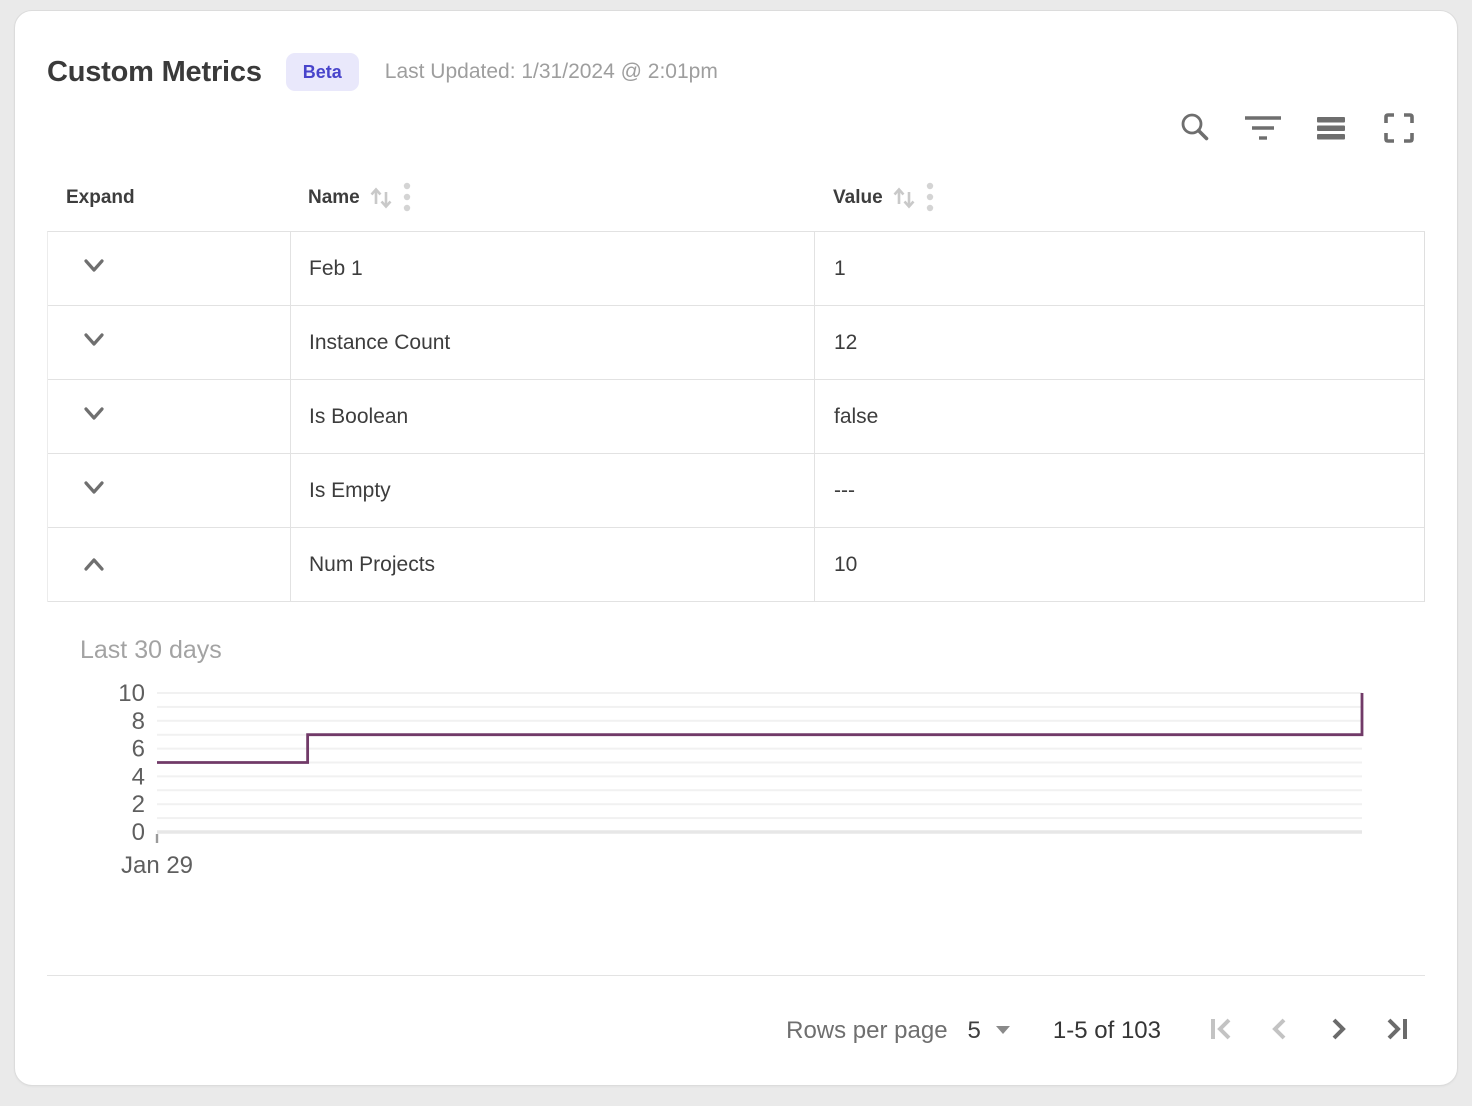  I want to click on name-column-menu-button, so click(407, 198).